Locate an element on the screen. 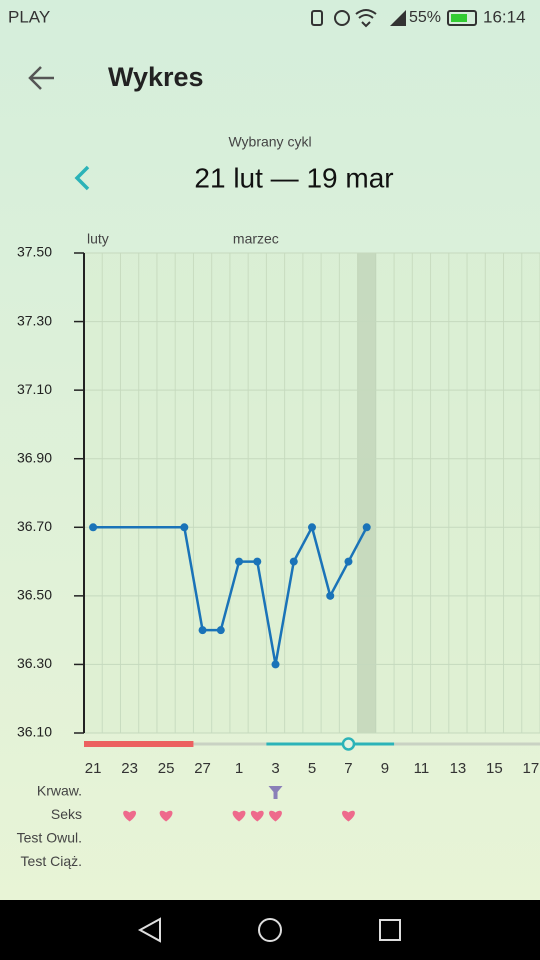 The width and height of the screenshot is (540, 960). y-tick-label: 37.30 is located at coordinates (34, 320).